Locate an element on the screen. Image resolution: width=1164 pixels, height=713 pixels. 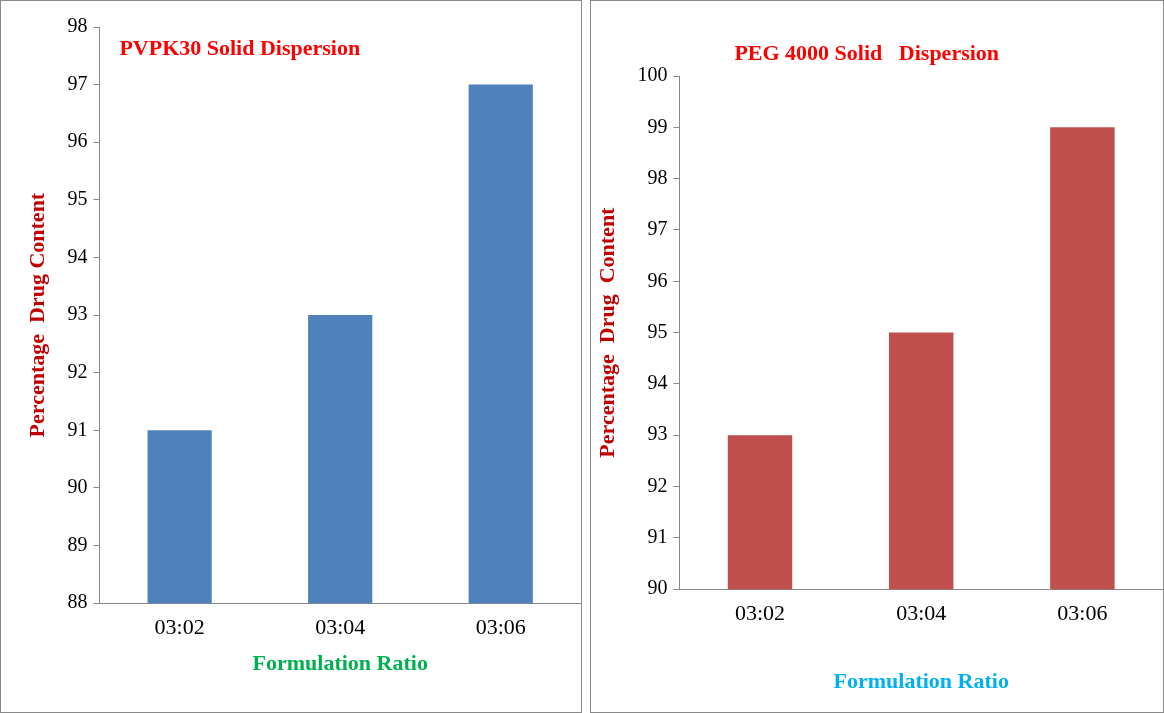
chart-title: PVPK30 Solid Dispersion is located at coordinates (240, 47).